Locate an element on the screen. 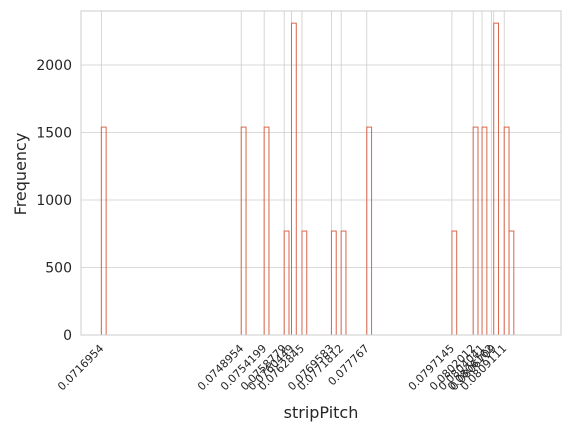 This screenshot has width=576, height=432. y-tick-label: 2000 is located at coordinates (54, 66).